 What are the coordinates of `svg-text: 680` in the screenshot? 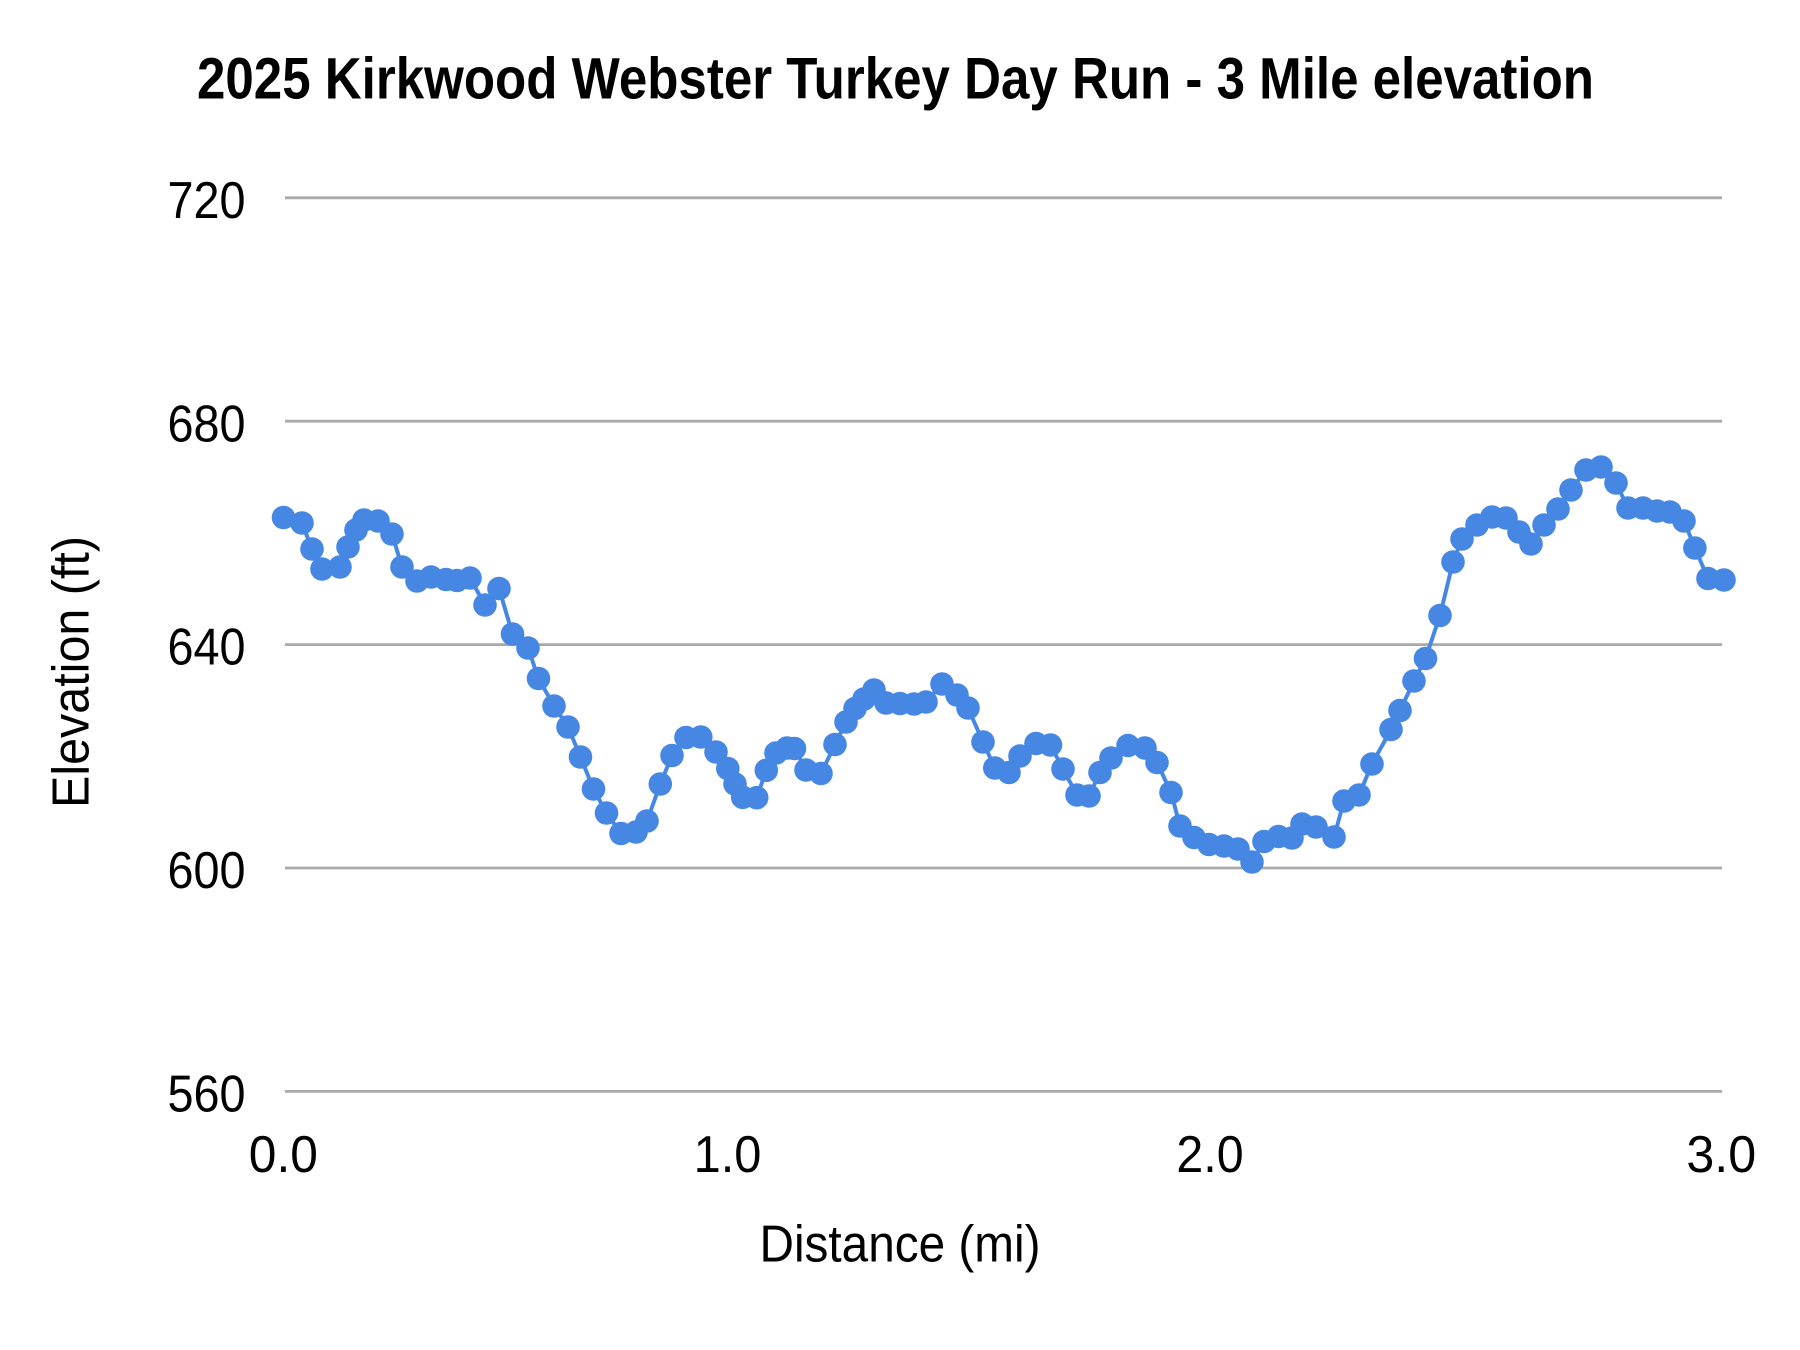 It's located at (207, 424).